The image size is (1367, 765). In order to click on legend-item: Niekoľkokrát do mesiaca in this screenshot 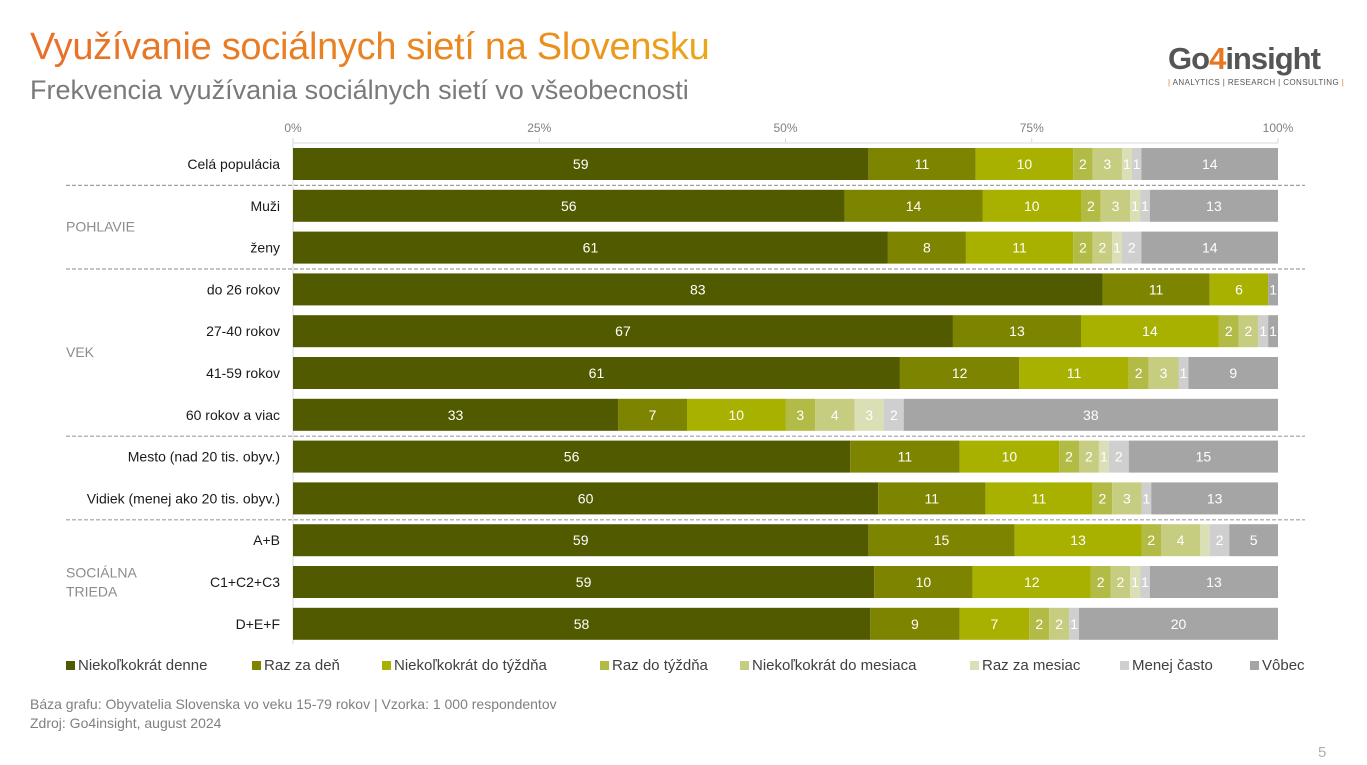, I will do `click(828, 665)`.